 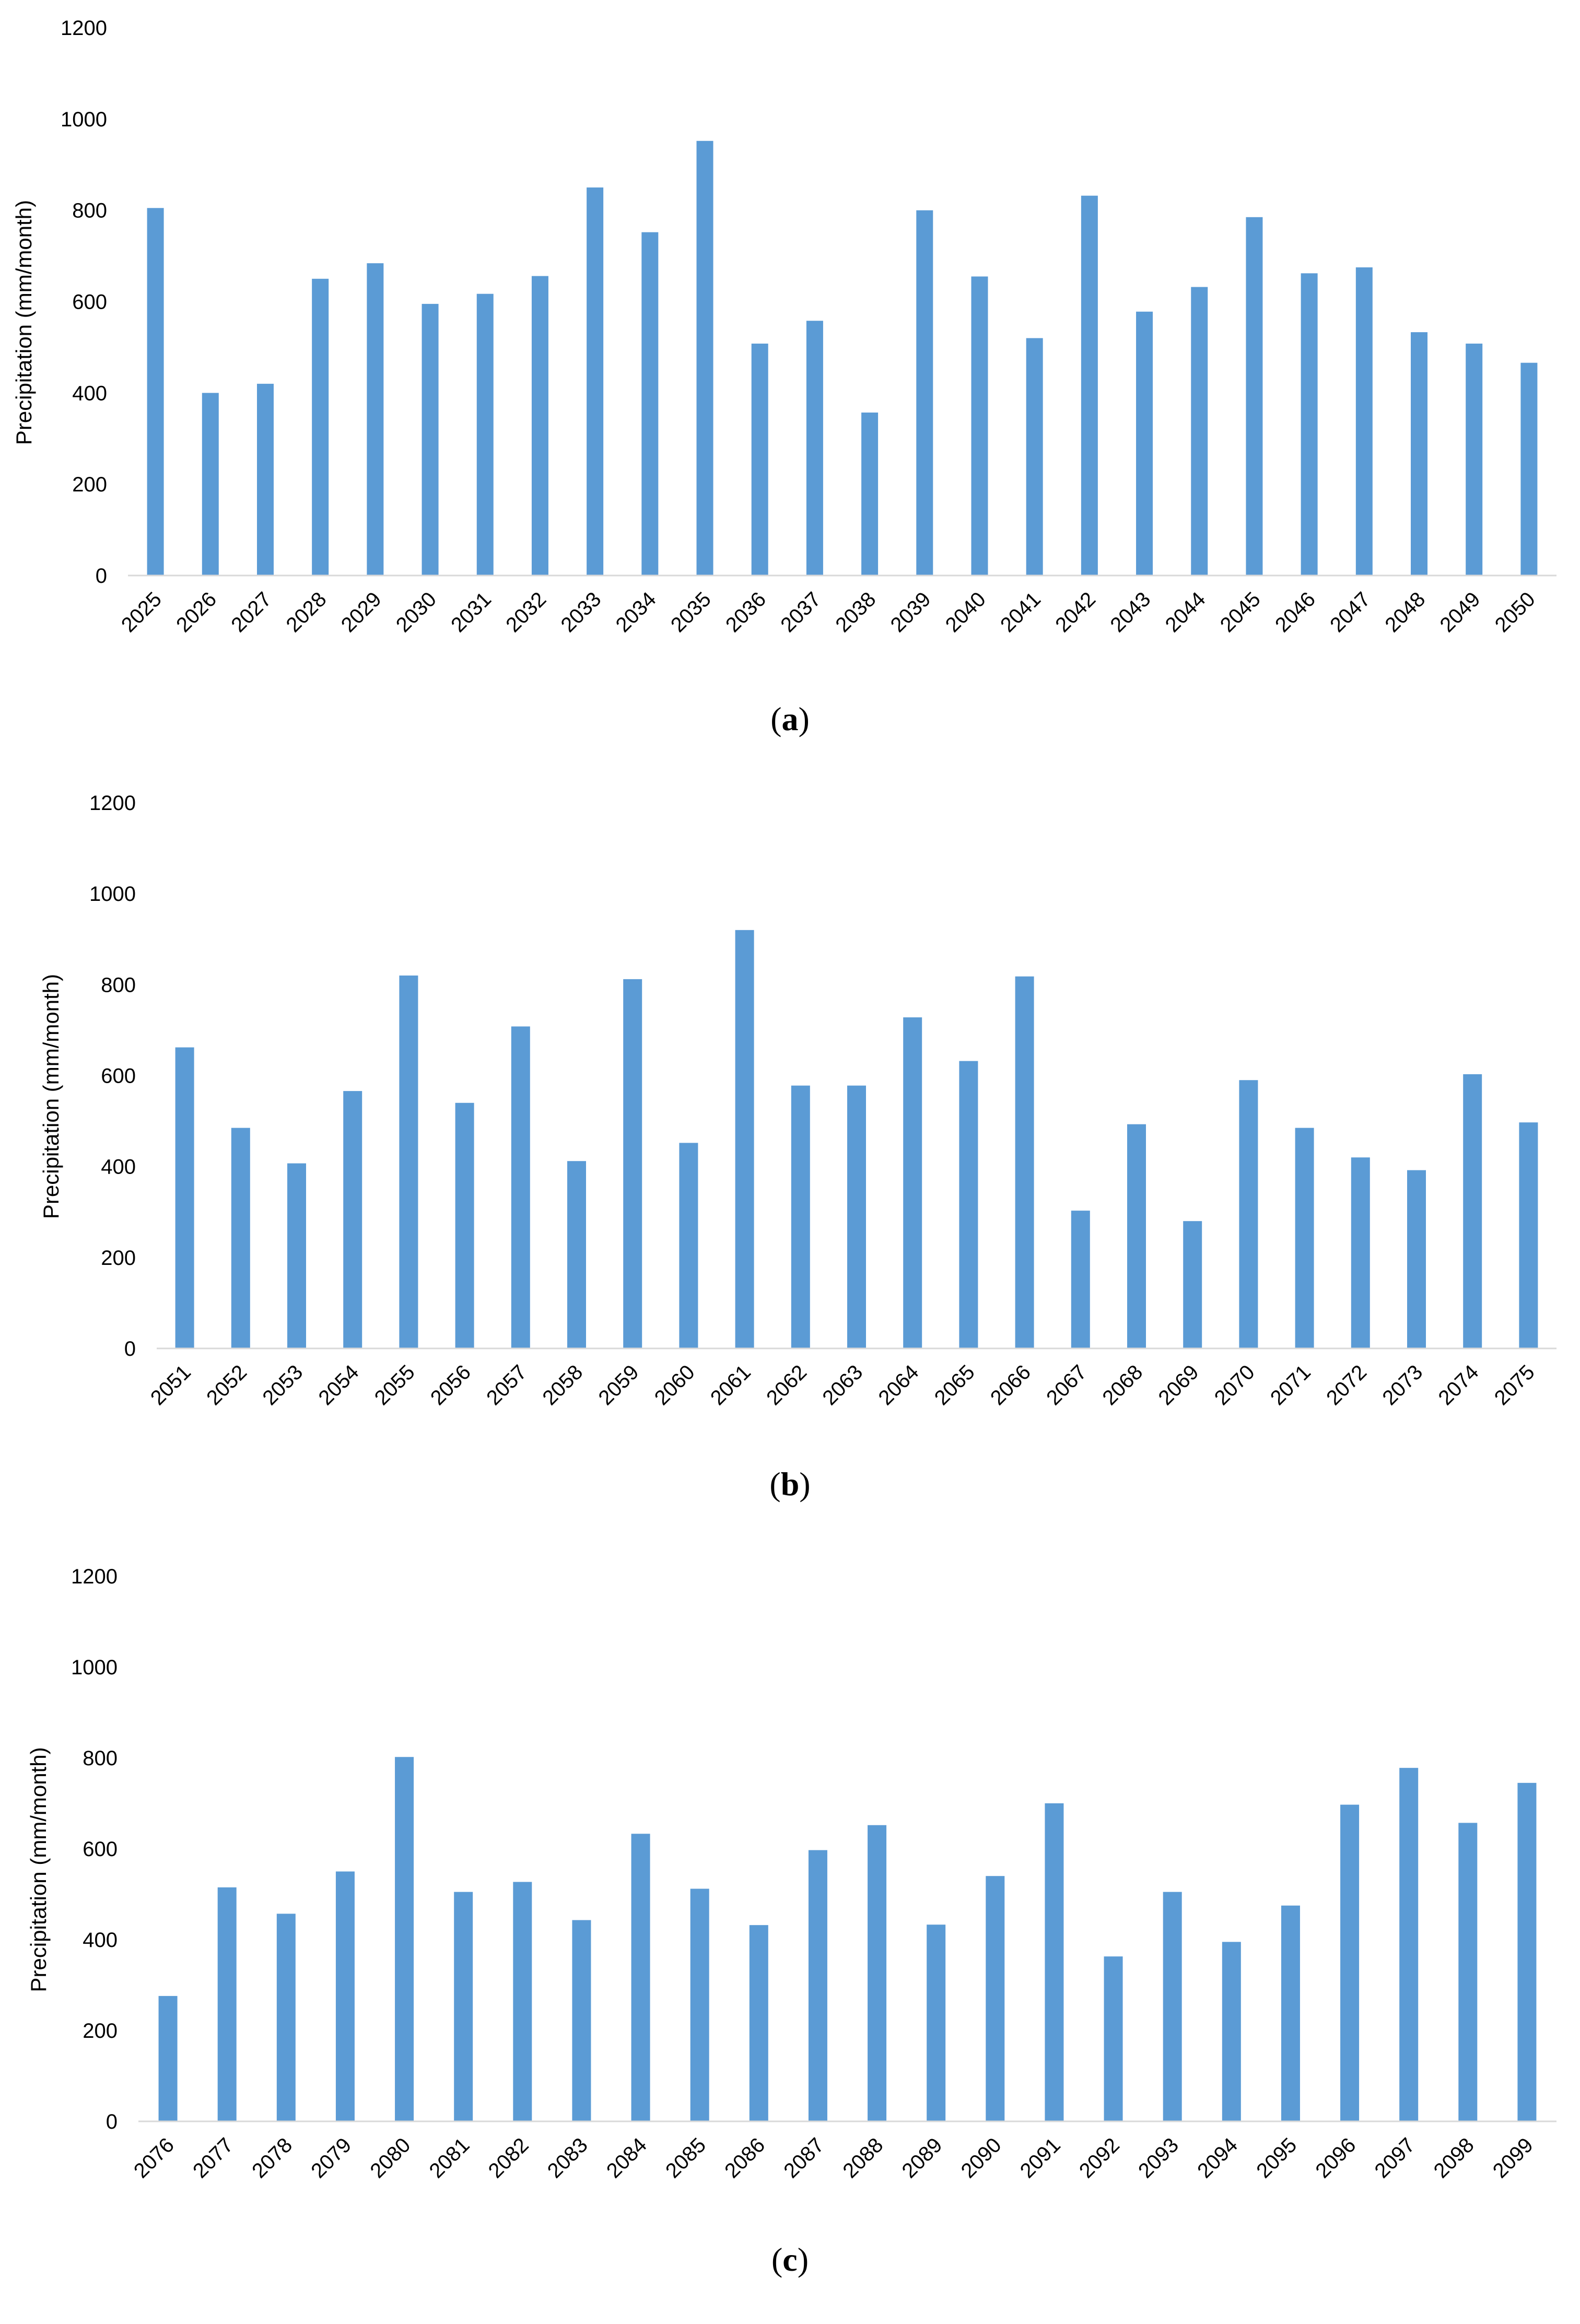 What do you see at coordinates (1034, 457) in the screenshot?
I see `bar-2041` at bounding box center [1034, 457].